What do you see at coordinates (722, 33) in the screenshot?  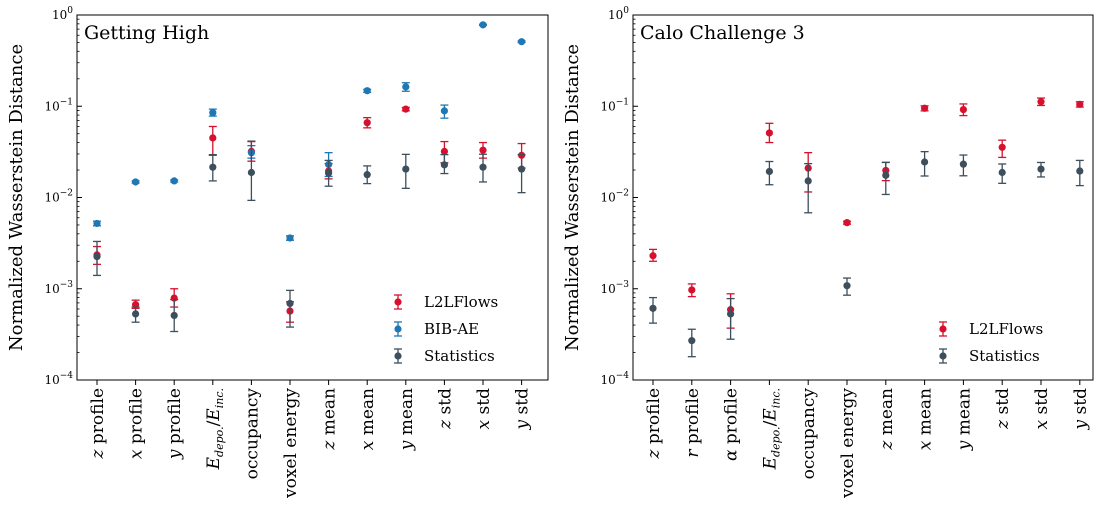 I see `chart-title: Calo Challenge 3` at bounding box center [722, 33].